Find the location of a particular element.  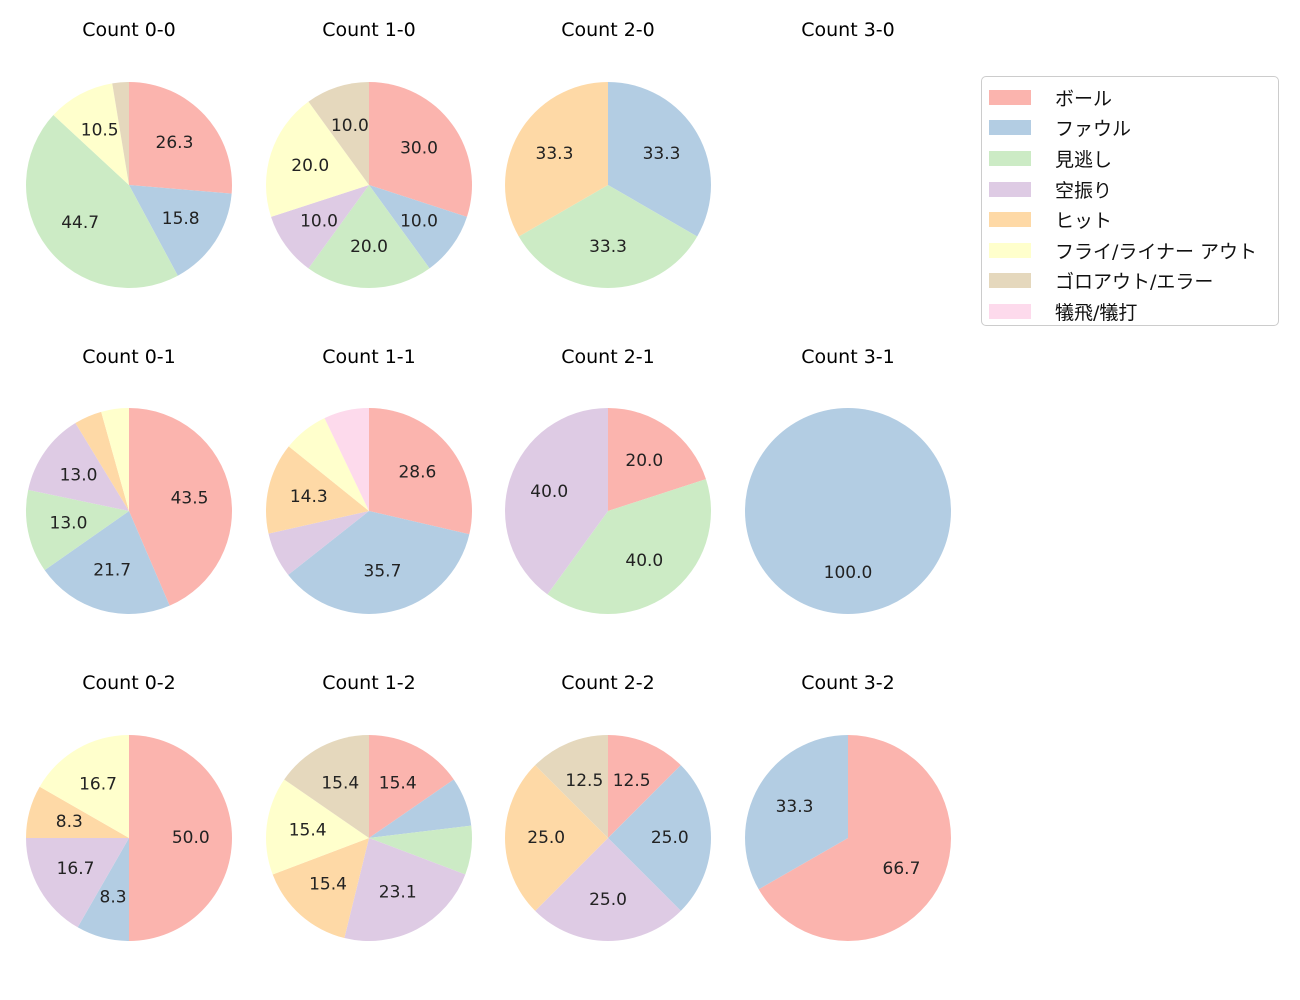

pie-title: Count 3-0 is located at coordinates (848, 30).